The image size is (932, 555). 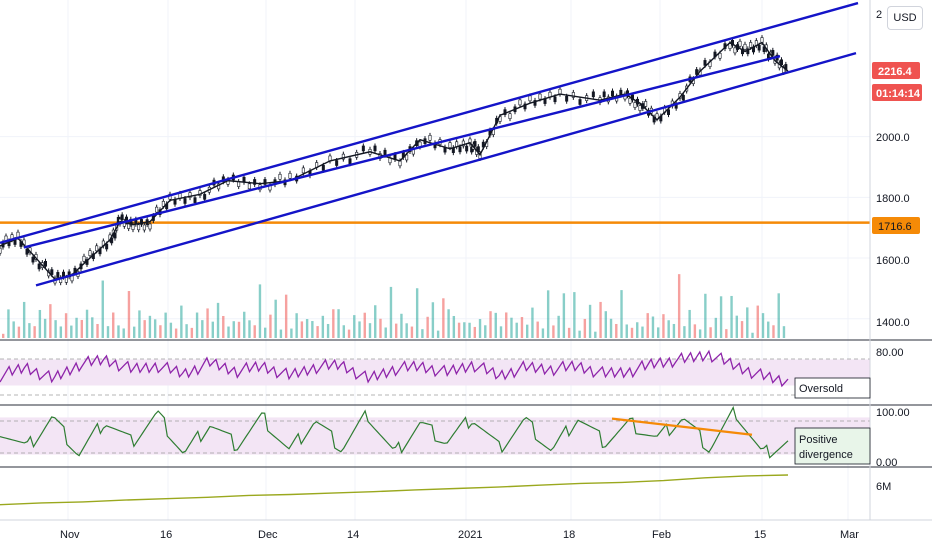 I want to click on stoch-tick: 100.00, so click(x=893, y=413).